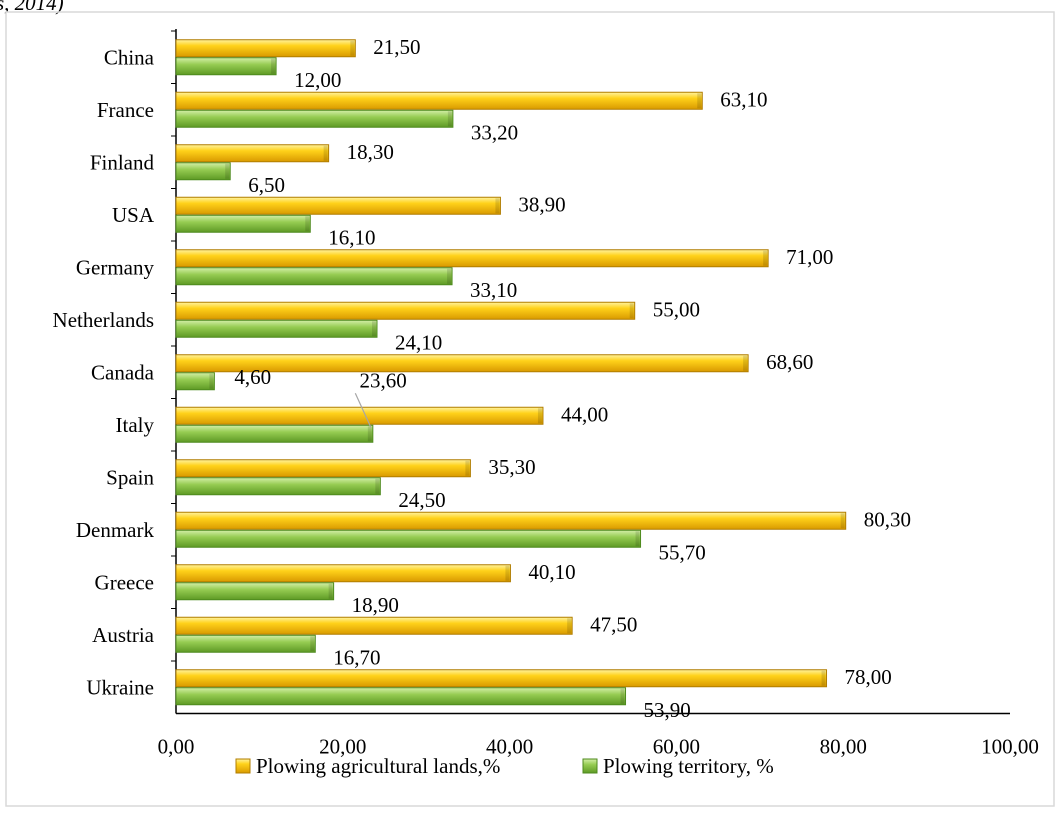 The image size is (1058, 813). I want to click on data-label: 33,20, so click(494, 132).